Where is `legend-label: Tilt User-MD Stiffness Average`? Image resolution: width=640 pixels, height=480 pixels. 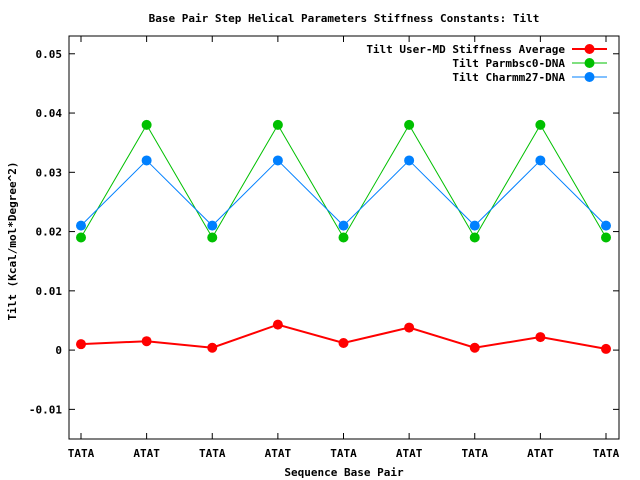 legend-label: Tilt User-MD Stiffness Average is located at coordinates (465, 49).